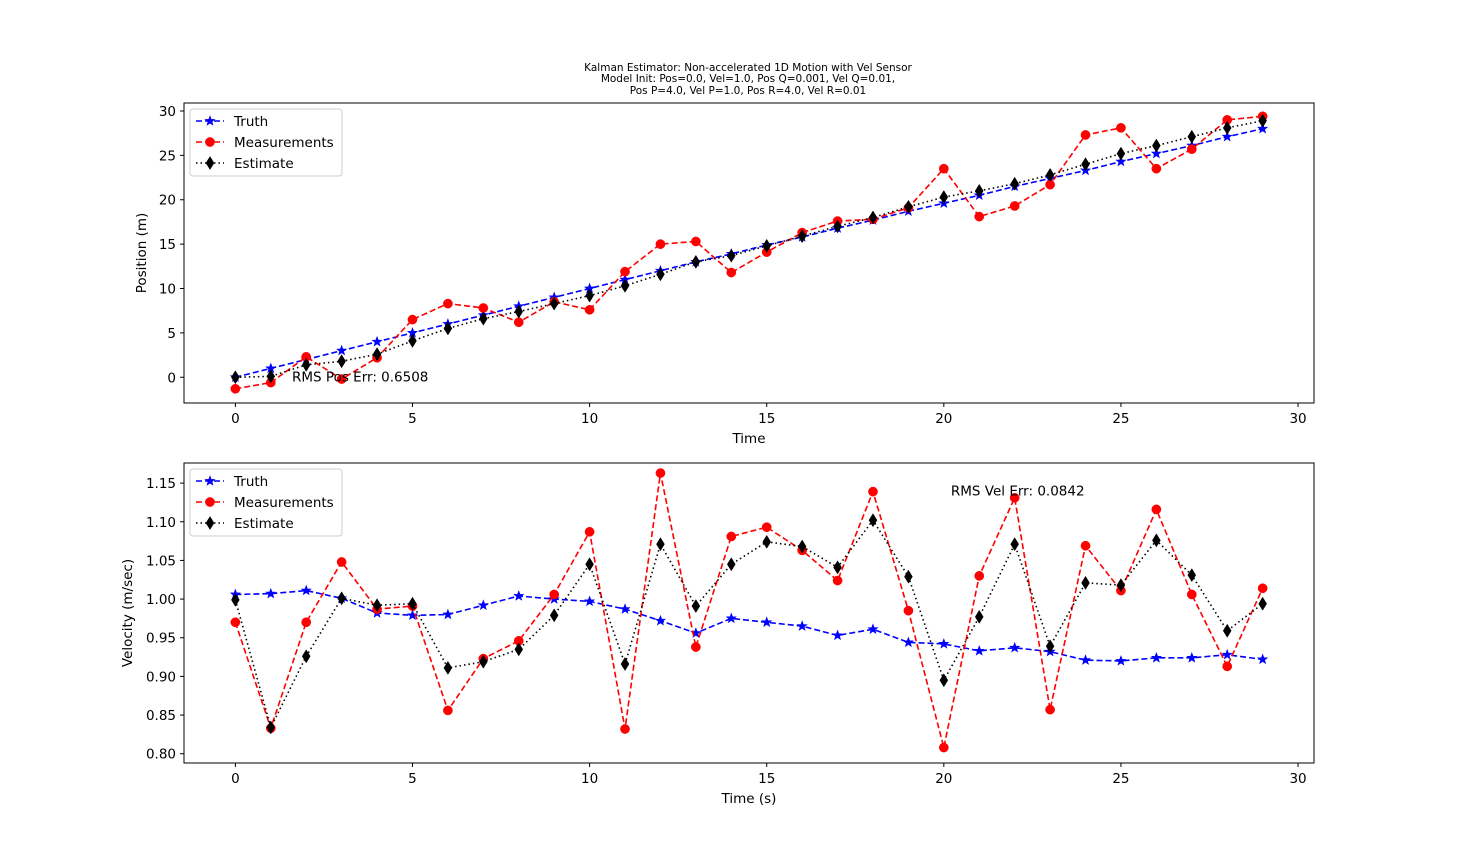 The height and width of the screenshot is (857, 1460). Describe the element at coordinates (167, 245) in the screenshot. I see `y-tick-label: 15` at that location.